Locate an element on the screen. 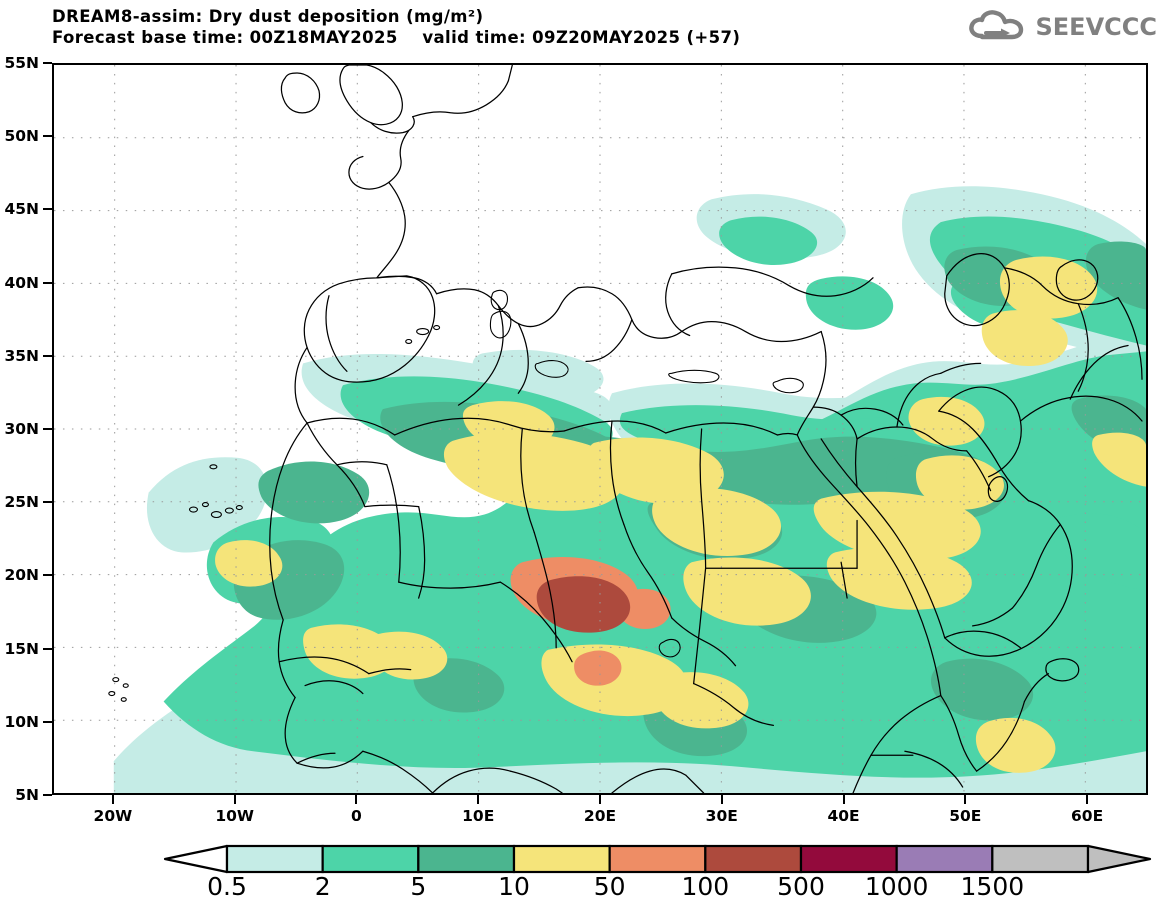 The height and width of the screenshot is (907, 1165). colorbar-tick-label: 2 is located at coordinates (322, 886).